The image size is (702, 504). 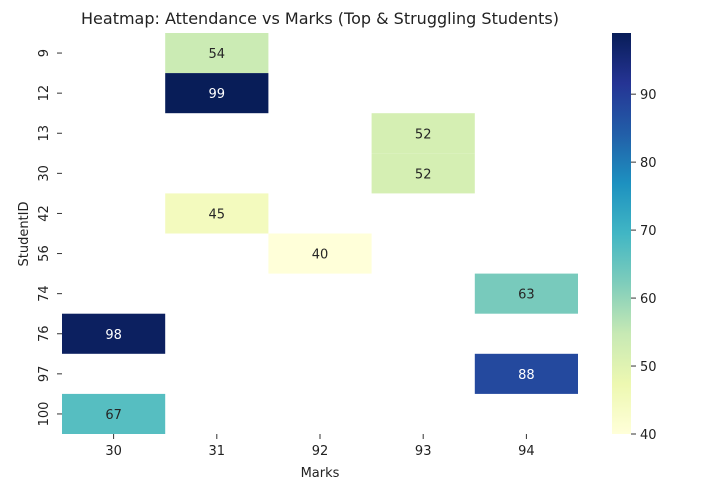 What do you see at coordinates (648, 367) in the screenshot?
I see `colorbar-tick-label: 50` at bounding box center [648, 367].